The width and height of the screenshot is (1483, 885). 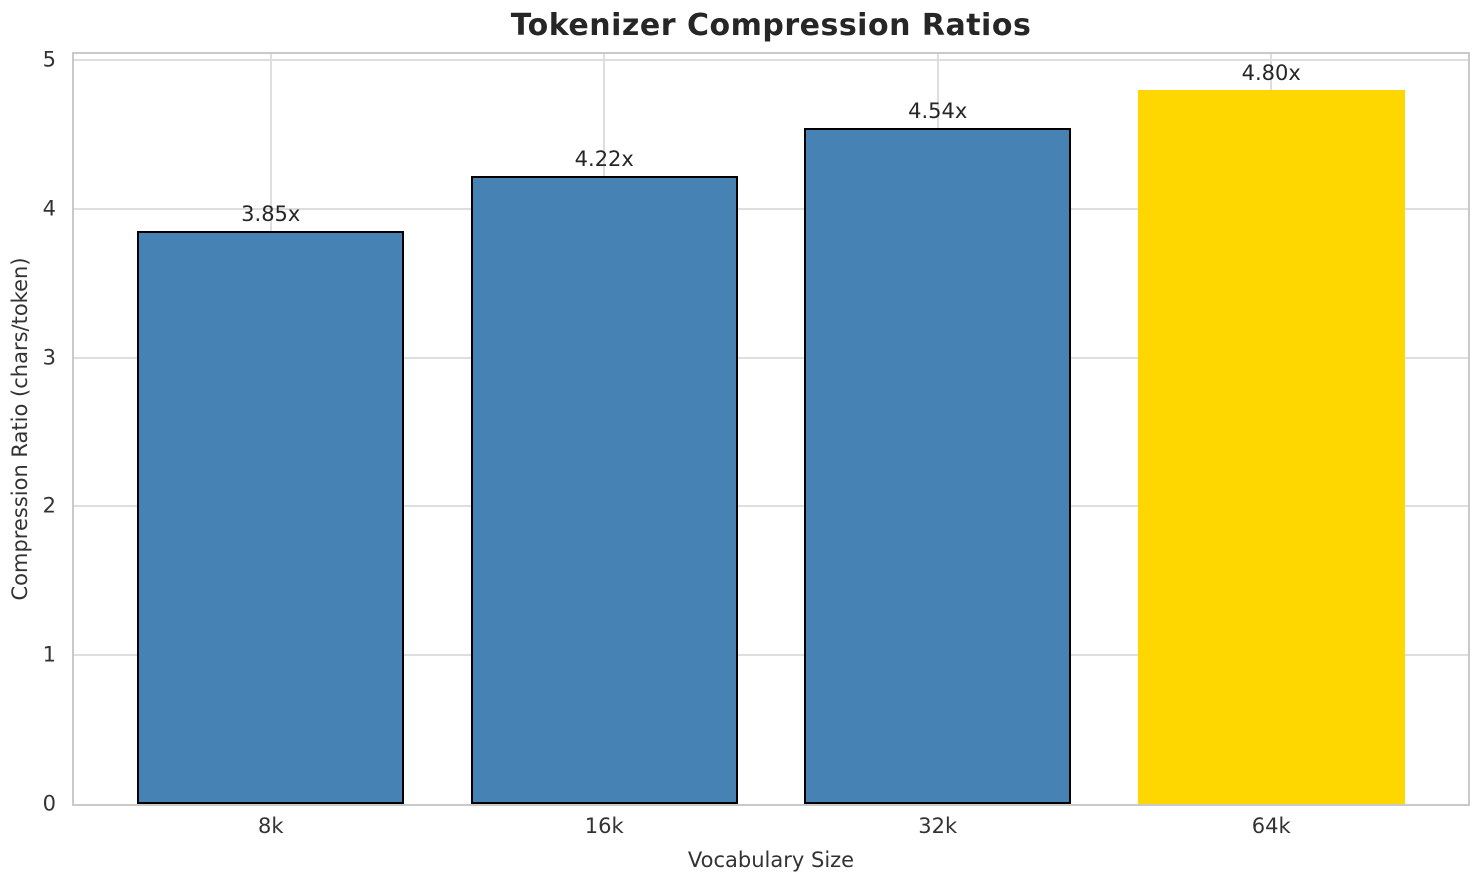 I want to click on x-axis-ticks: 8k 16k 32k 64k, so click(x=771, y=828).